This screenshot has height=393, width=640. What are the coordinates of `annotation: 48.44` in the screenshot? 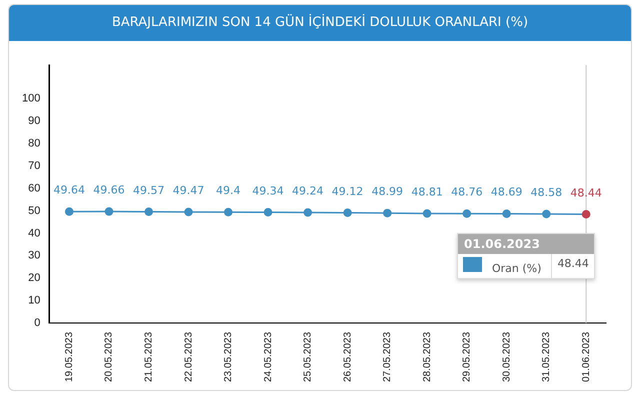 It's located at (572, 266).